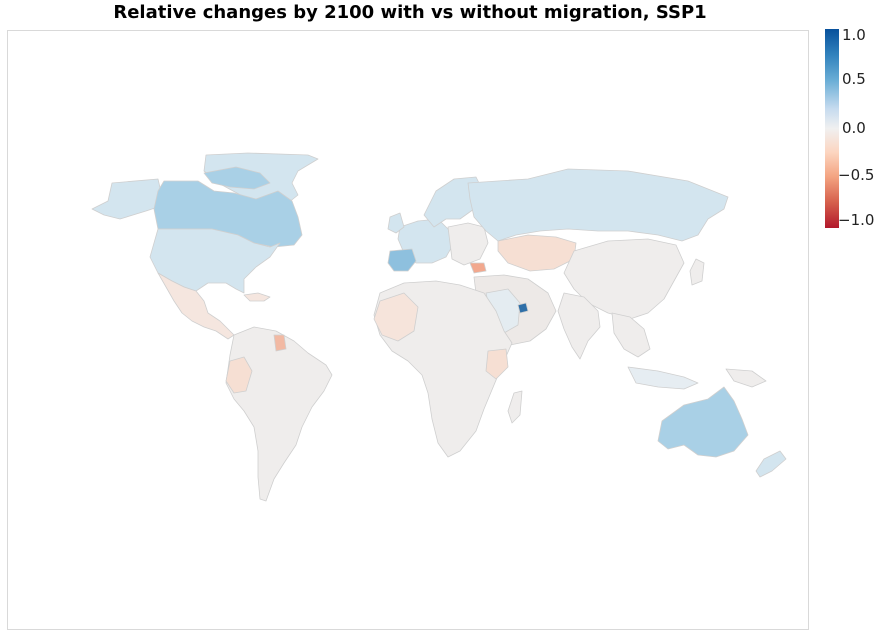 Image resolution: width=882 pixels, height=634 pixels. Describe the element at coordinates (257, 297) in the screenshot. I see `region-caribbean` at that location.